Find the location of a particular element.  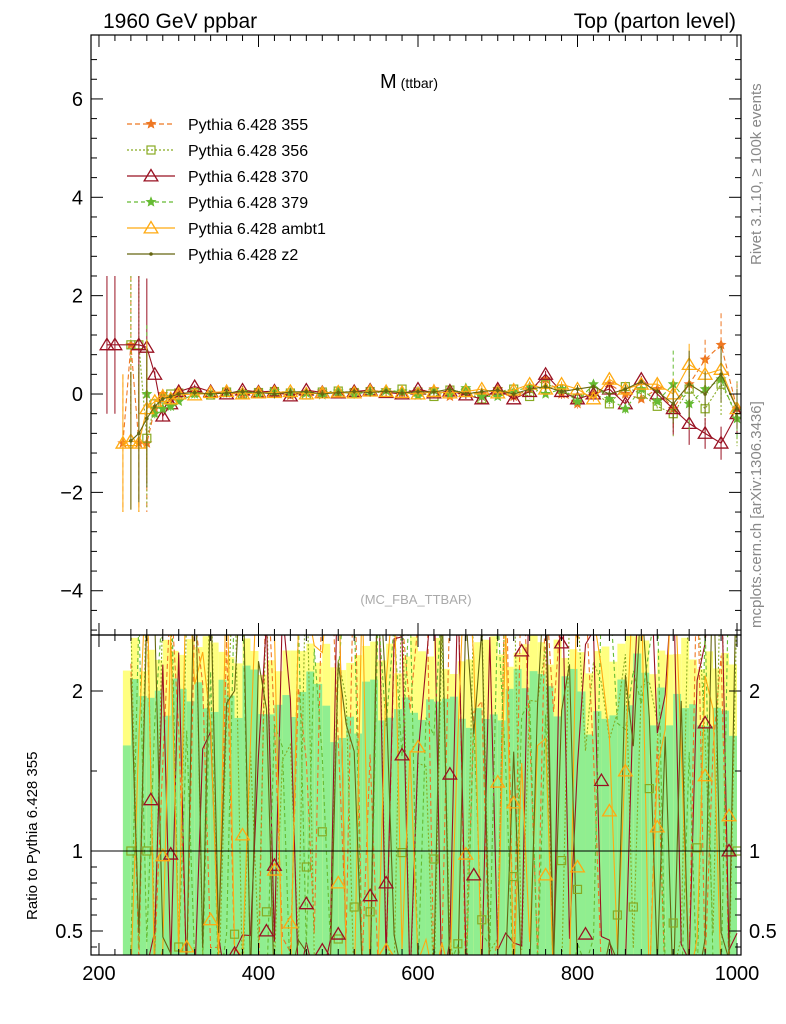

mcplots-label: mcplots.cern.ch [arXiv:1306.3436] is located at coordinates (756, 514).